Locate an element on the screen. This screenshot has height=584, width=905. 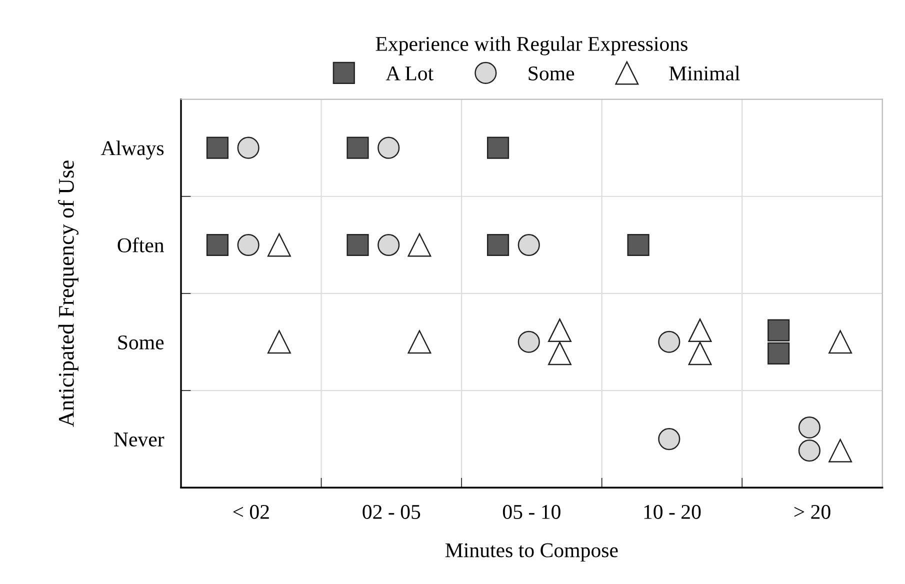
x-tick-label: < 02 is located at coordinates (251, 511).